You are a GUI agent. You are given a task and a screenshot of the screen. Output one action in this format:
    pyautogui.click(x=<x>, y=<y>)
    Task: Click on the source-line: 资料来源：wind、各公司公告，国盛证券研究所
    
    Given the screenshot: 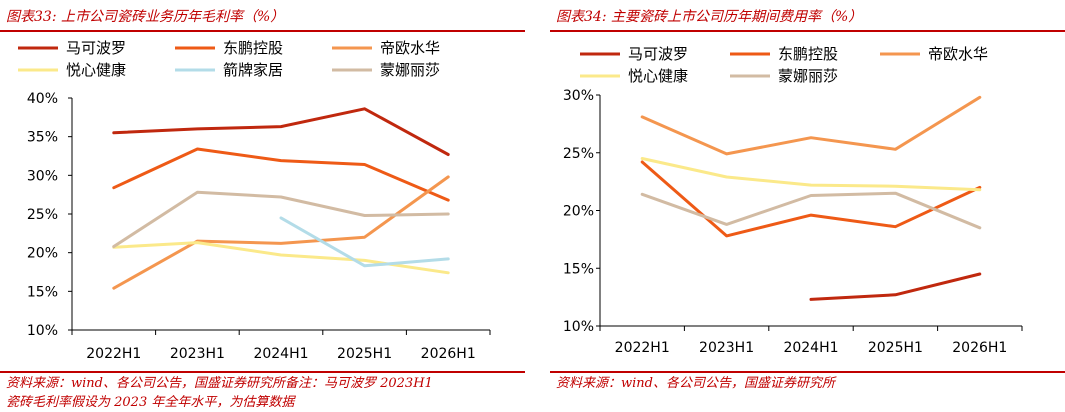 What is the action you would take?
    pyautogui.click(x=695, y=383)
    